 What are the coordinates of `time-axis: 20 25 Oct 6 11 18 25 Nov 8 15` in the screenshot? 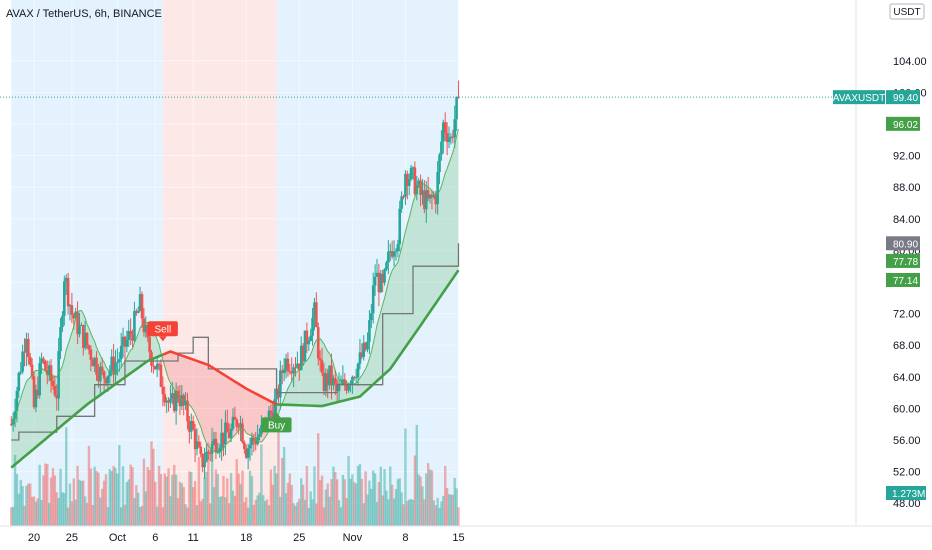 It's located at (466, 537).